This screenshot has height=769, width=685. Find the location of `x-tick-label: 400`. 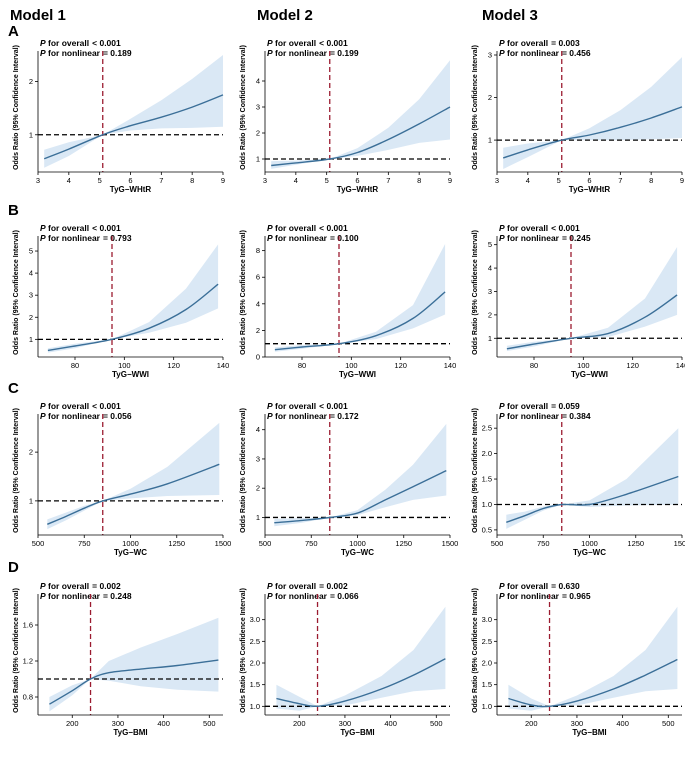

x-tick-label: 400 is located at coordinates (390, 723).